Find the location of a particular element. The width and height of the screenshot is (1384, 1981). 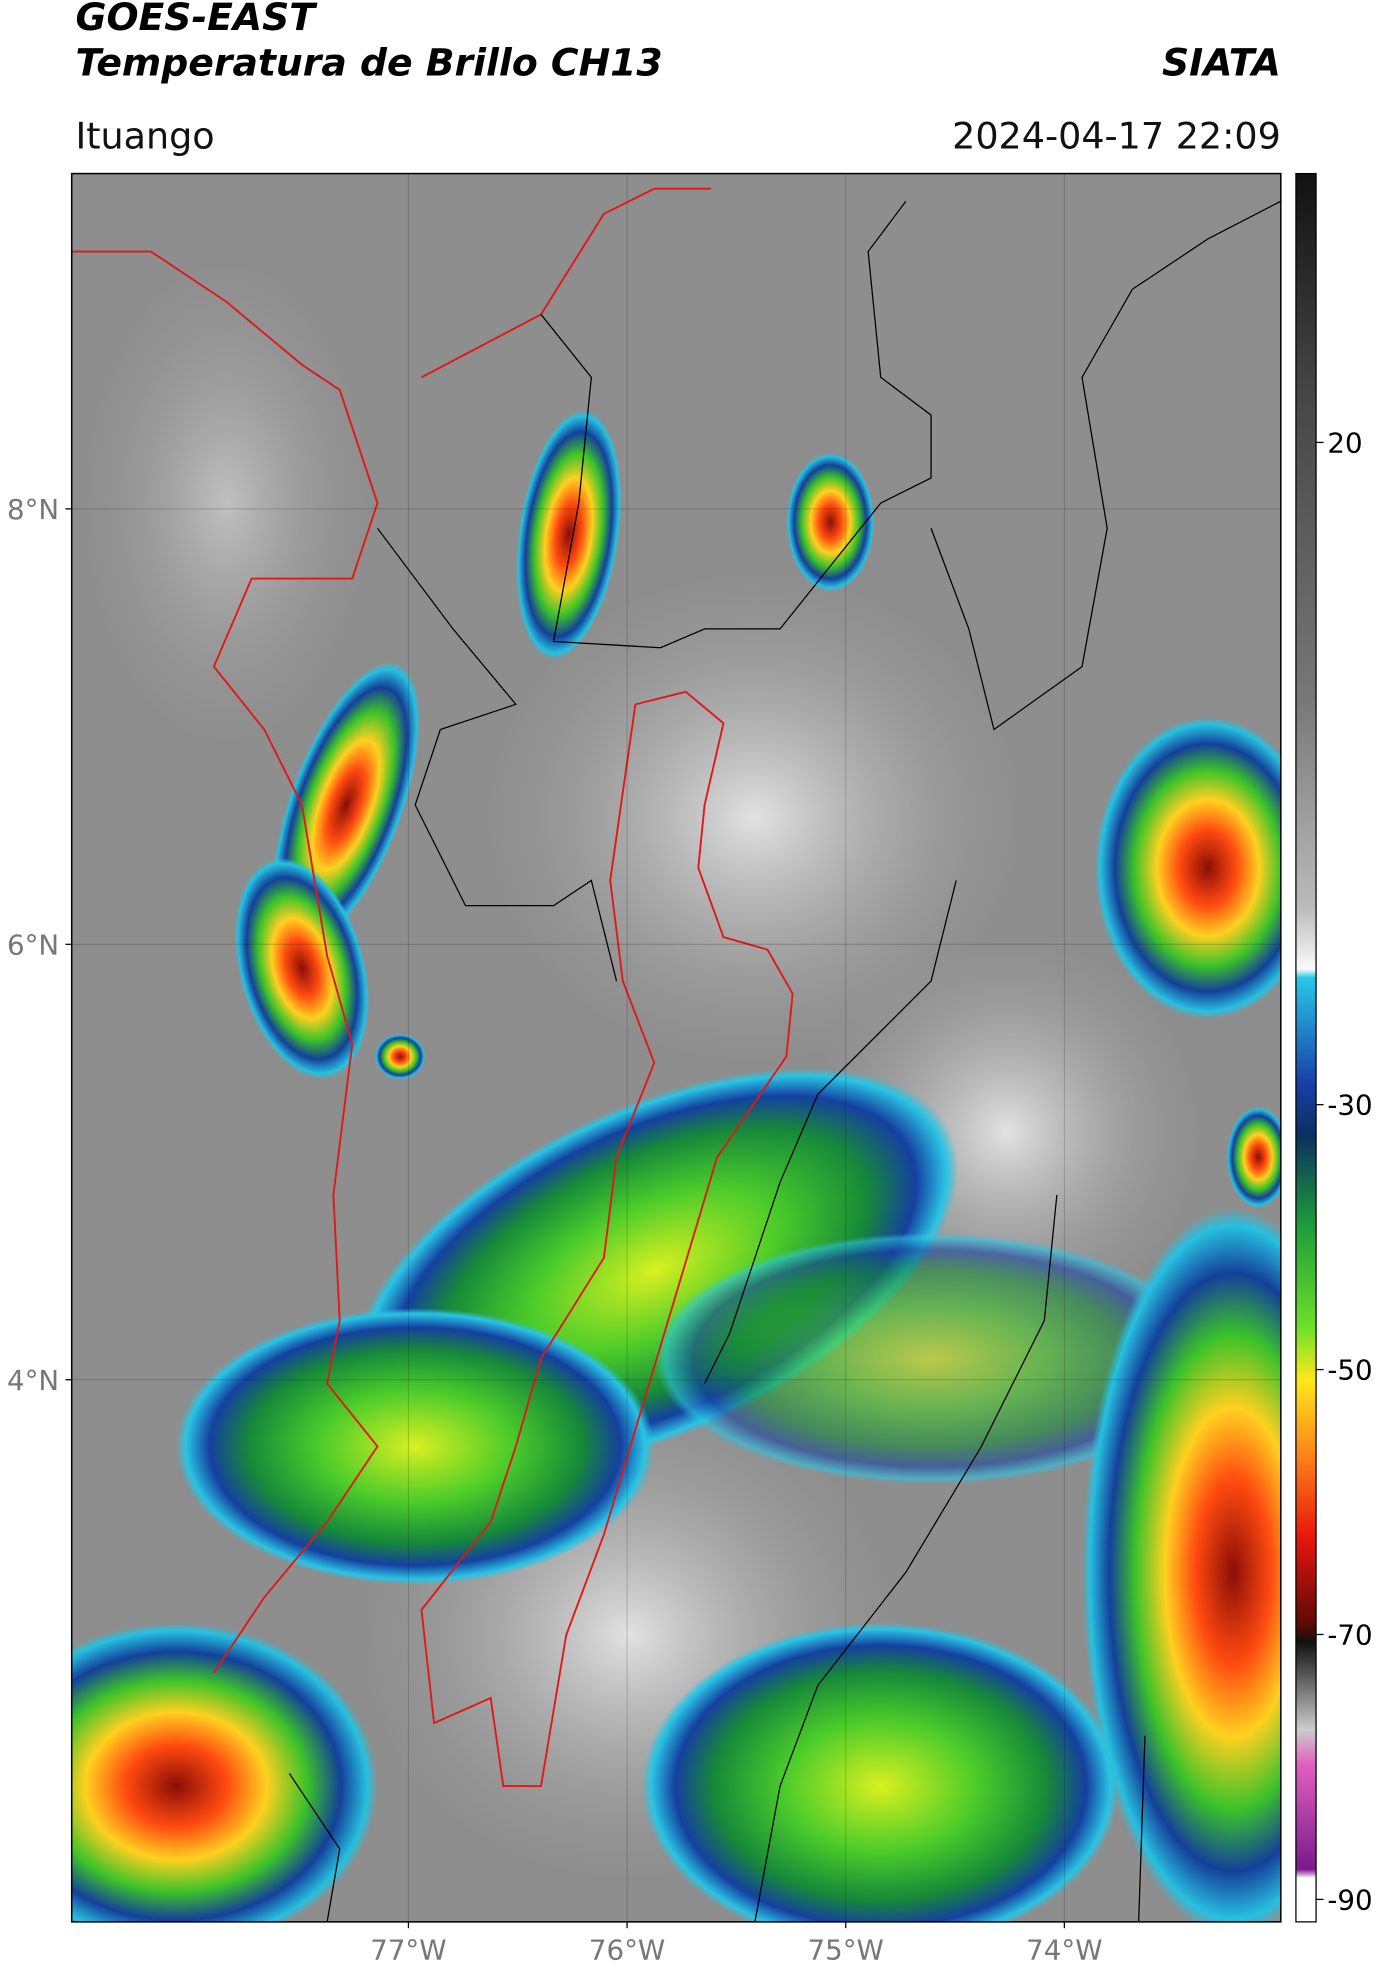

colorbar-label: -50 is located at coordinates (1349, 1370).